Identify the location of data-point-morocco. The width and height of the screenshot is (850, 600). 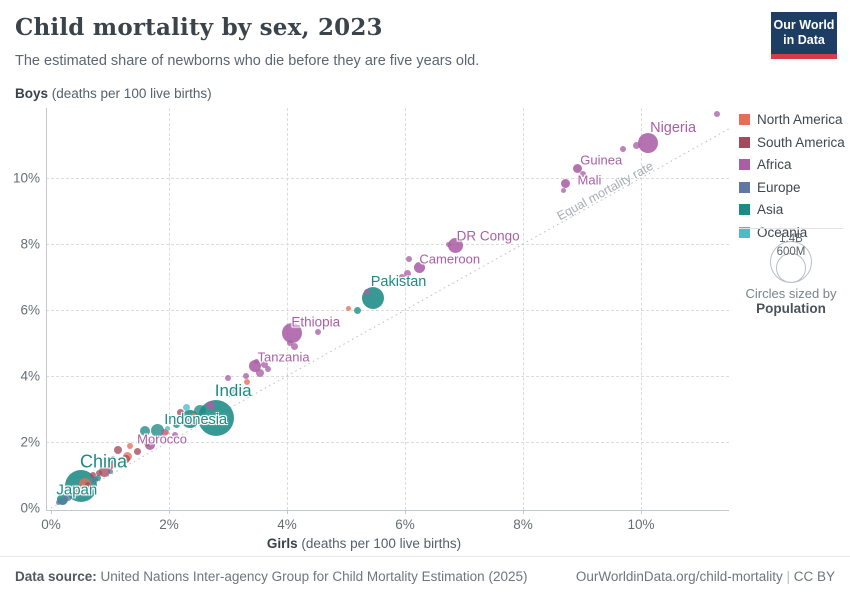
(150, 444).